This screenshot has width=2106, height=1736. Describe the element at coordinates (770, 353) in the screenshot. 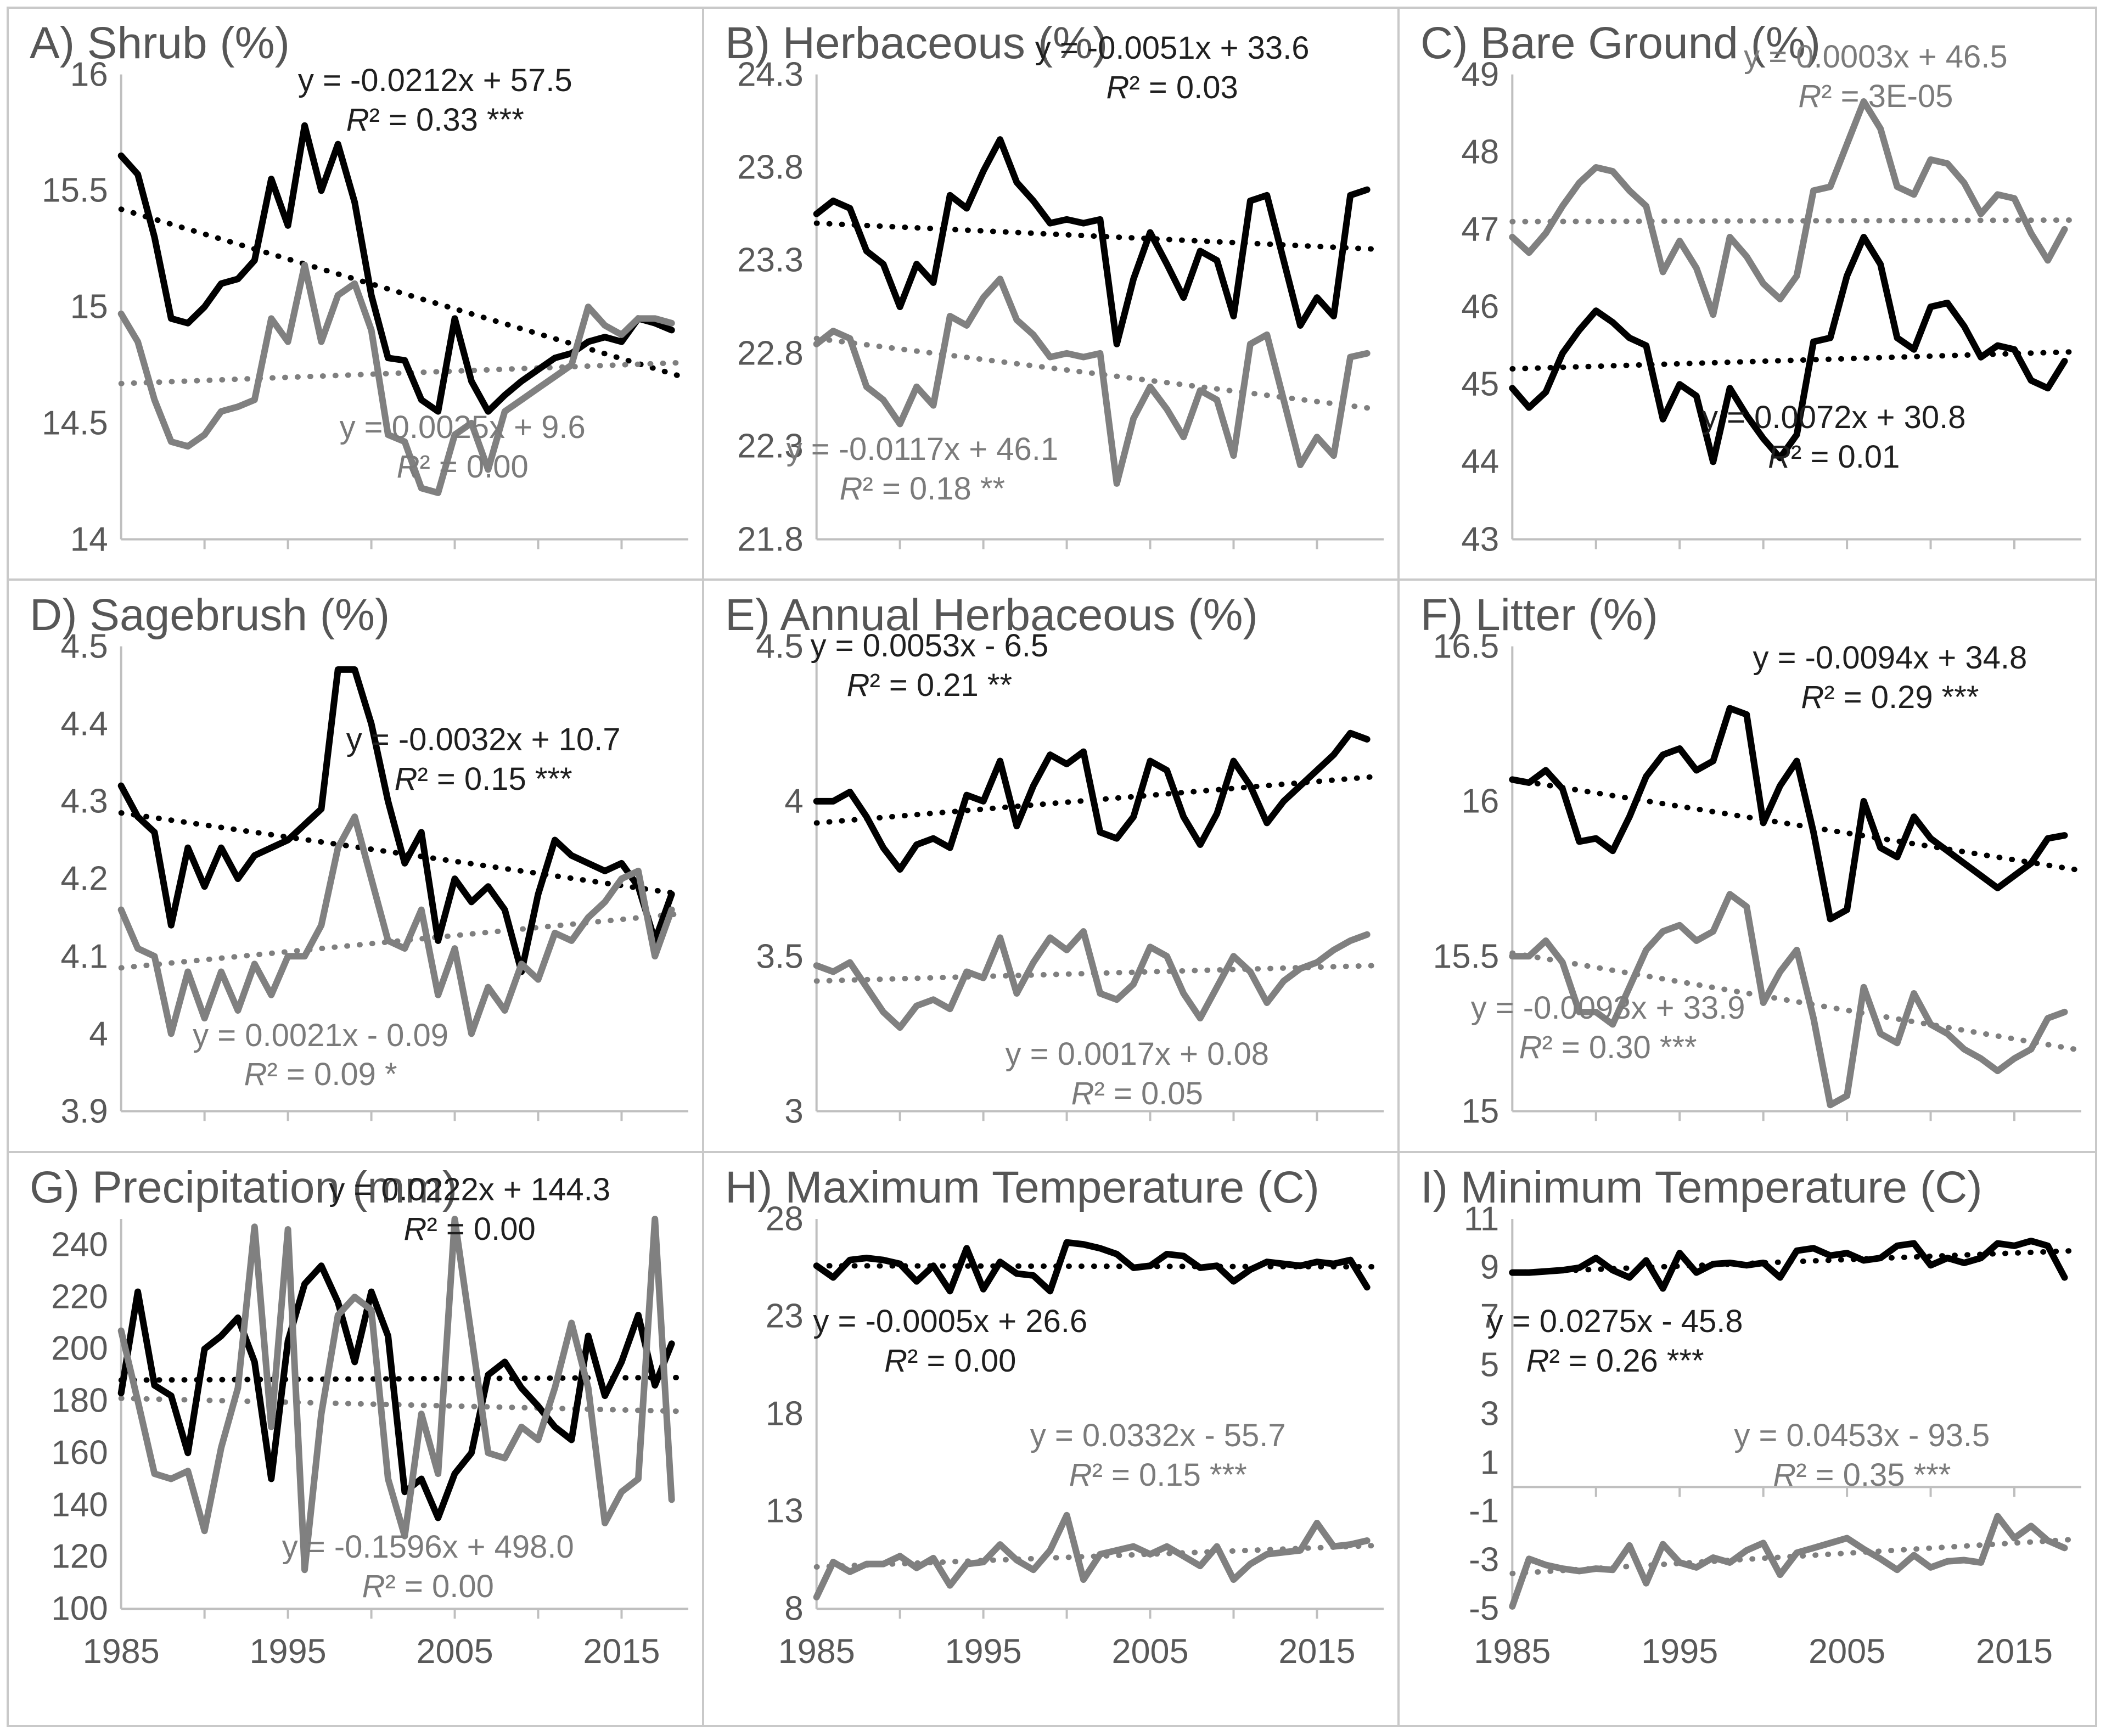

I see `y-tick-label: 22.8` at that location.